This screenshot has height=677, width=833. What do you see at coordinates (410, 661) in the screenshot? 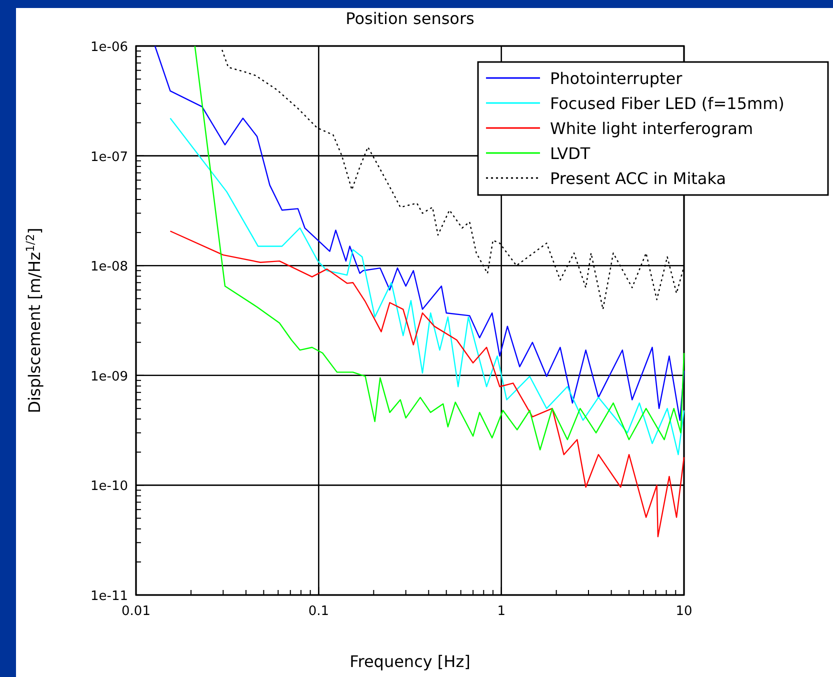
I see `x-axis-title: Frequency [Hz]` at bounding box center [410, 661].